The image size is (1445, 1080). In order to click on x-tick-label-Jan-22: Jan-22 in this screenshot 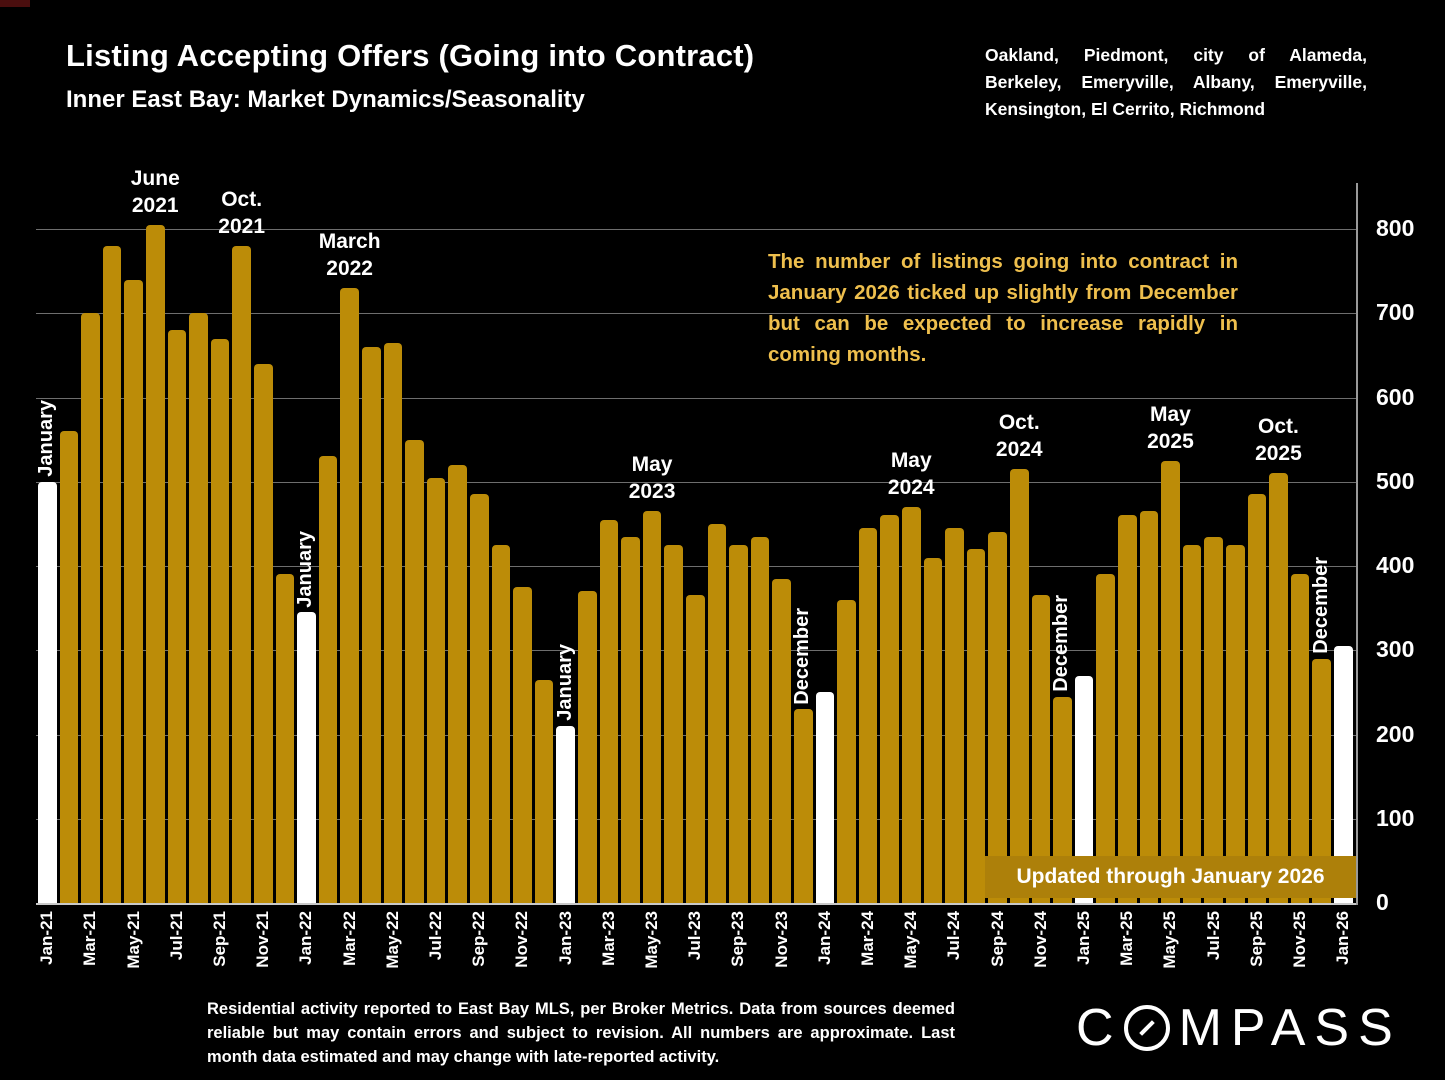, I will do `click(306, 938)`.